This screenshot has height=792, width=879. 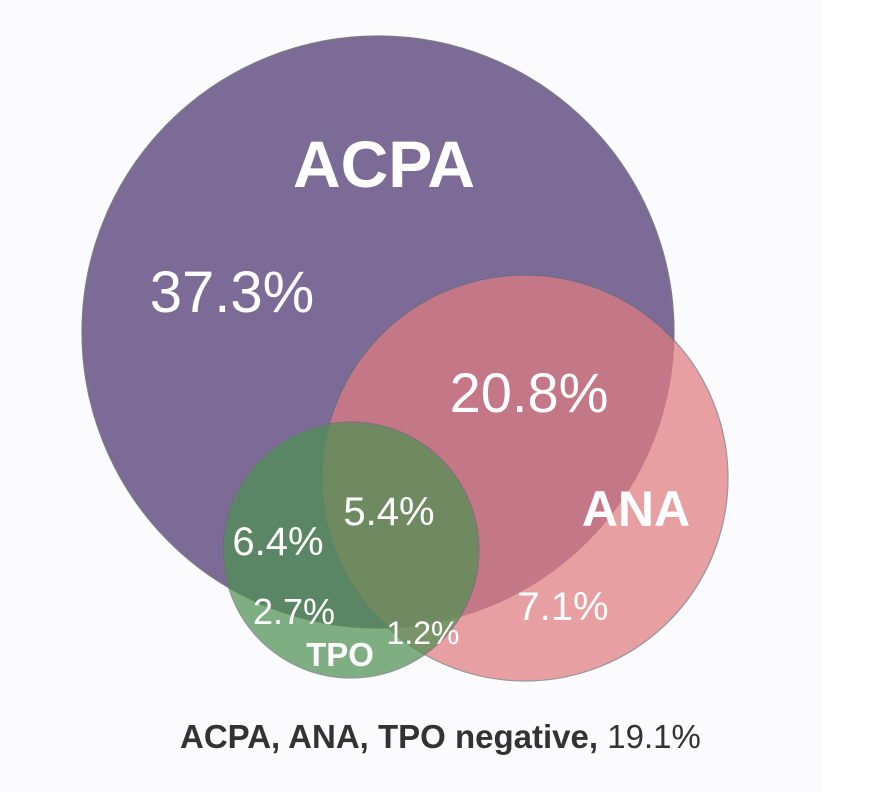 What do you see at coordinates (340, 654) in the screenshot?
I see `tpo-set-label: TPO` at bounding box center [340, 654].